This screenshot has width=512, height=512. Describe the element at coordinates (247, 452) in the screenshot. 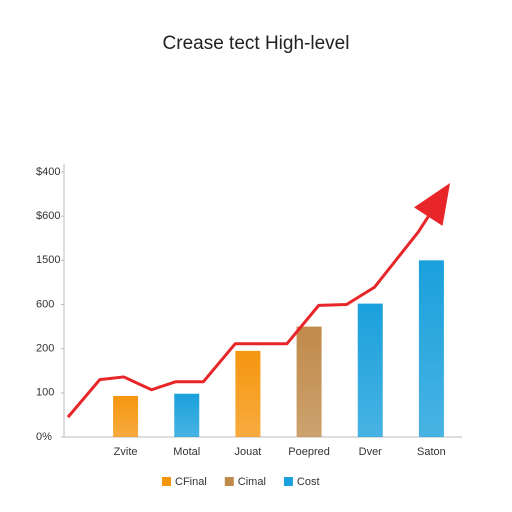

I see `x-tick-label: Jouat` at that location.